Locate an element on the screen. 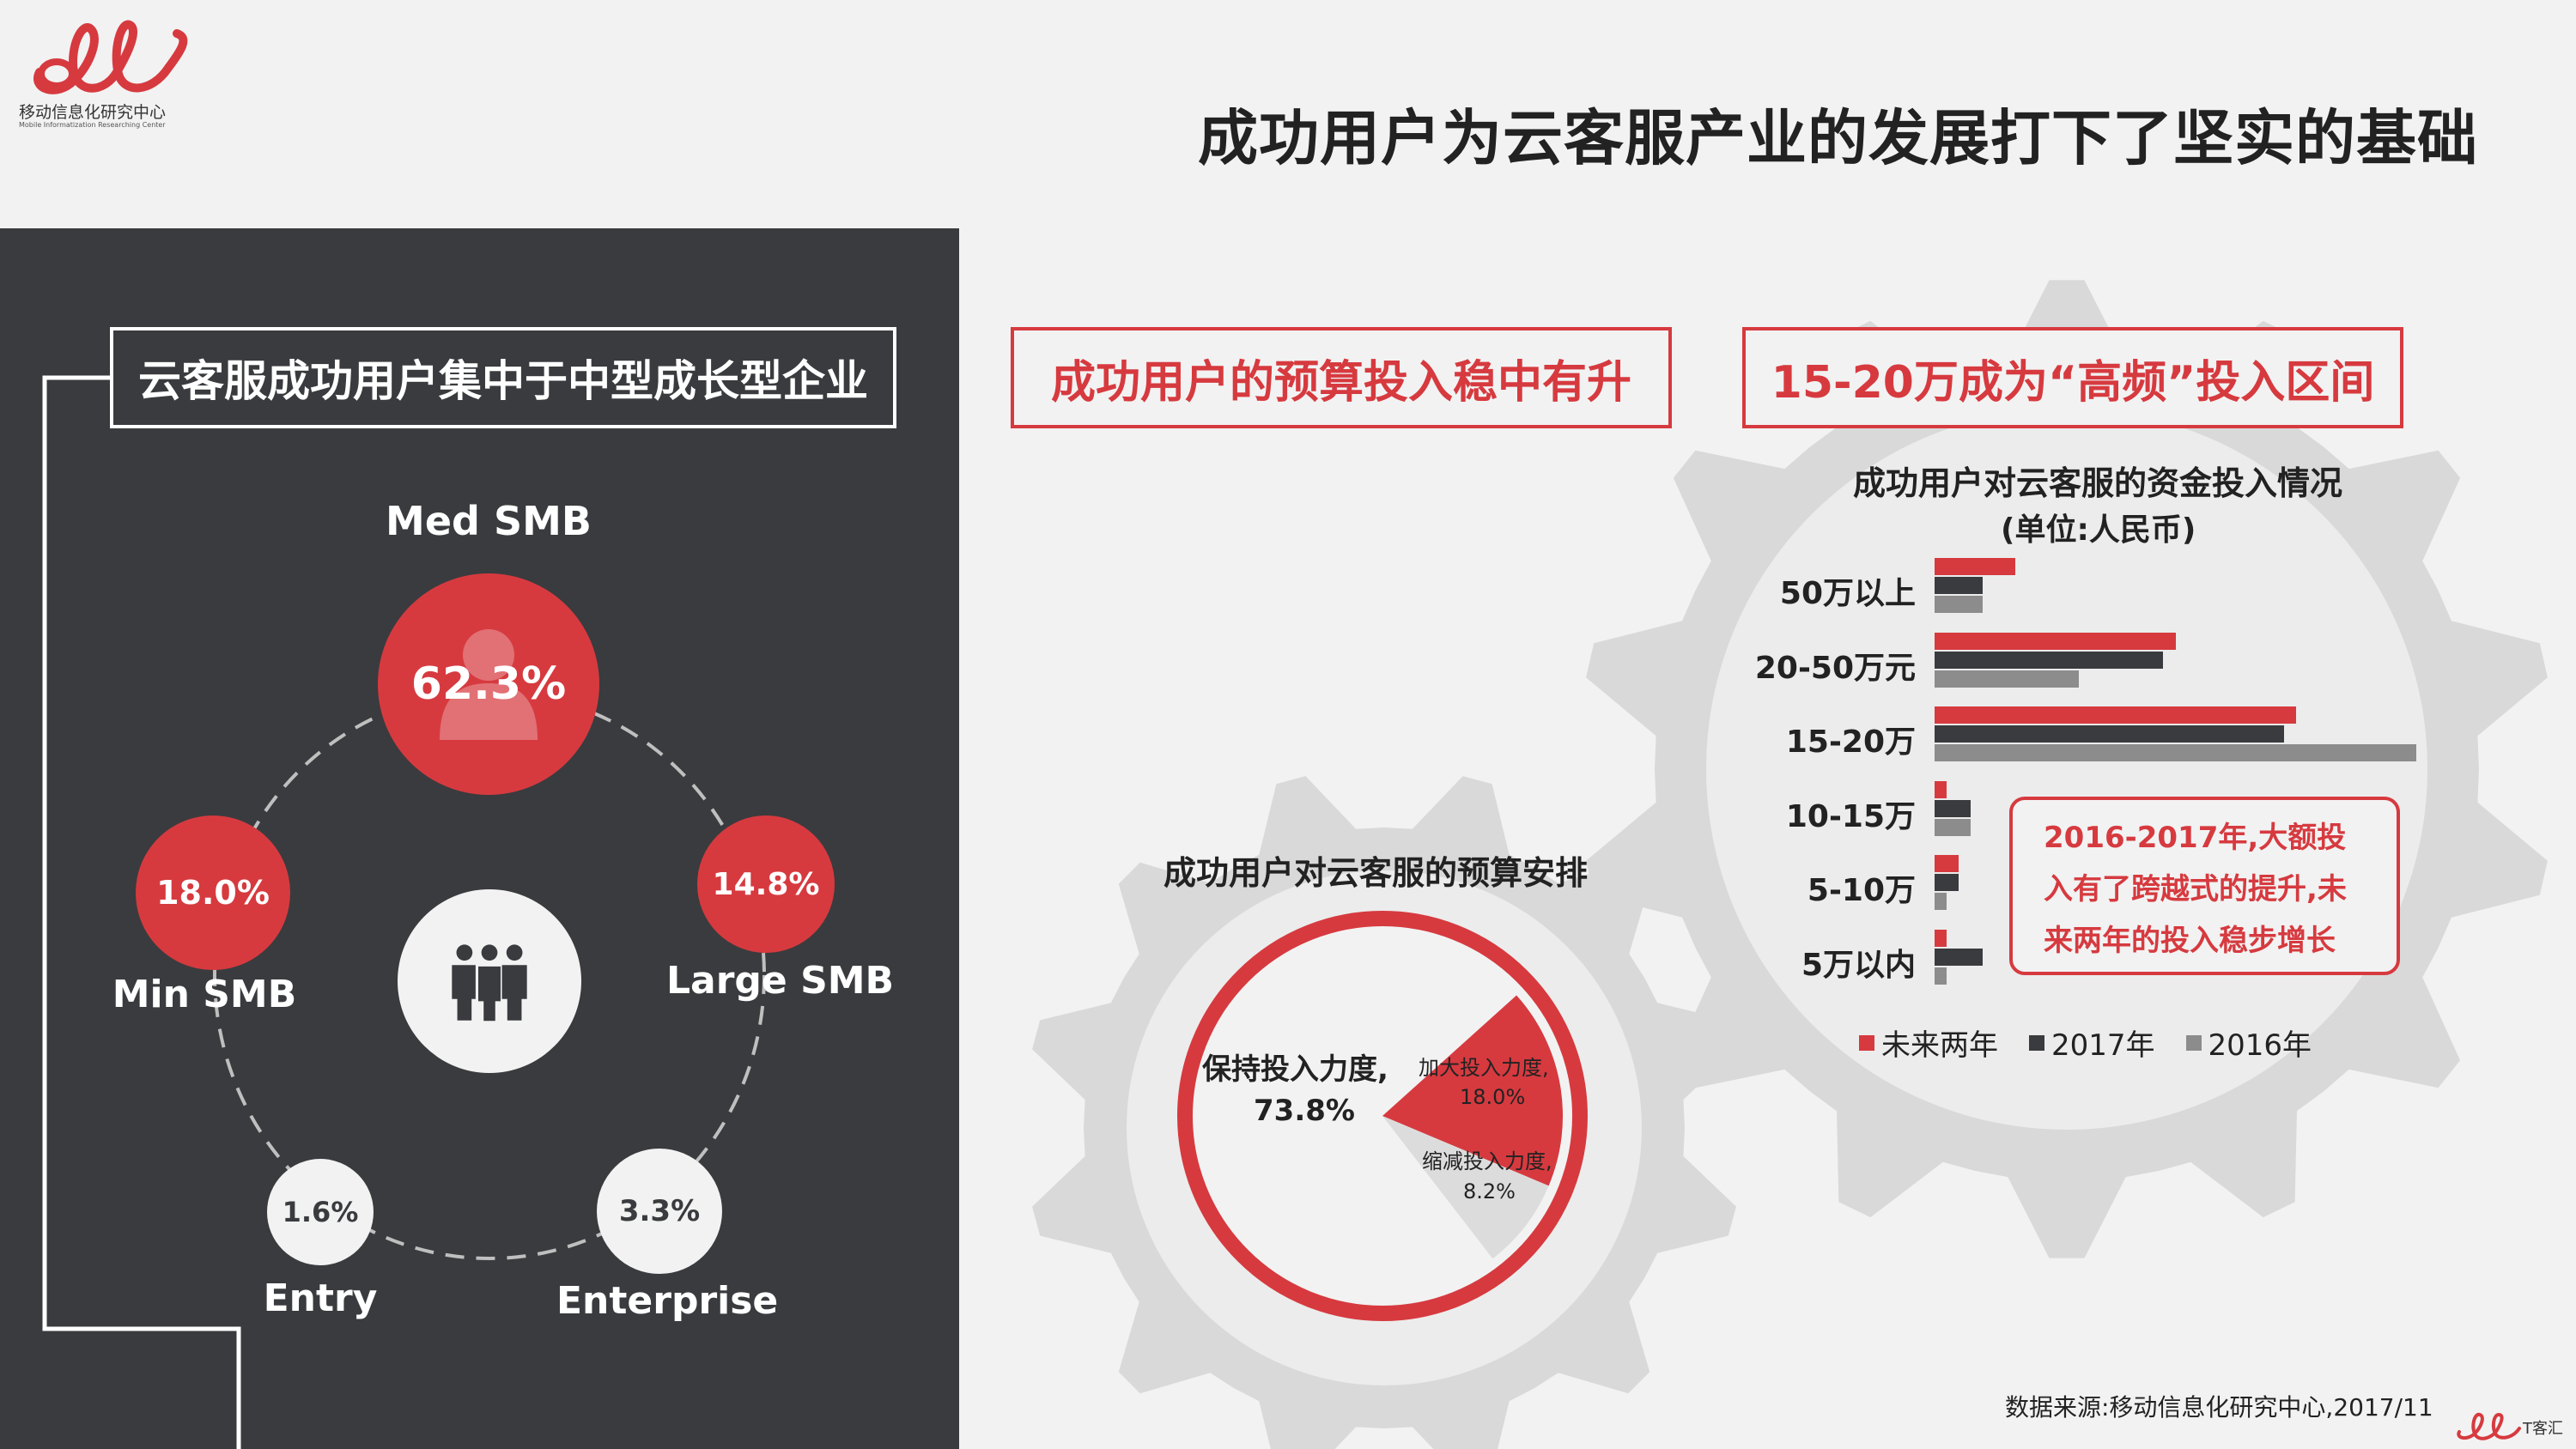 This screenshot has height=1449, width=2576. segment-value-entry: 1.6% is located at coordinates (321, 1212).